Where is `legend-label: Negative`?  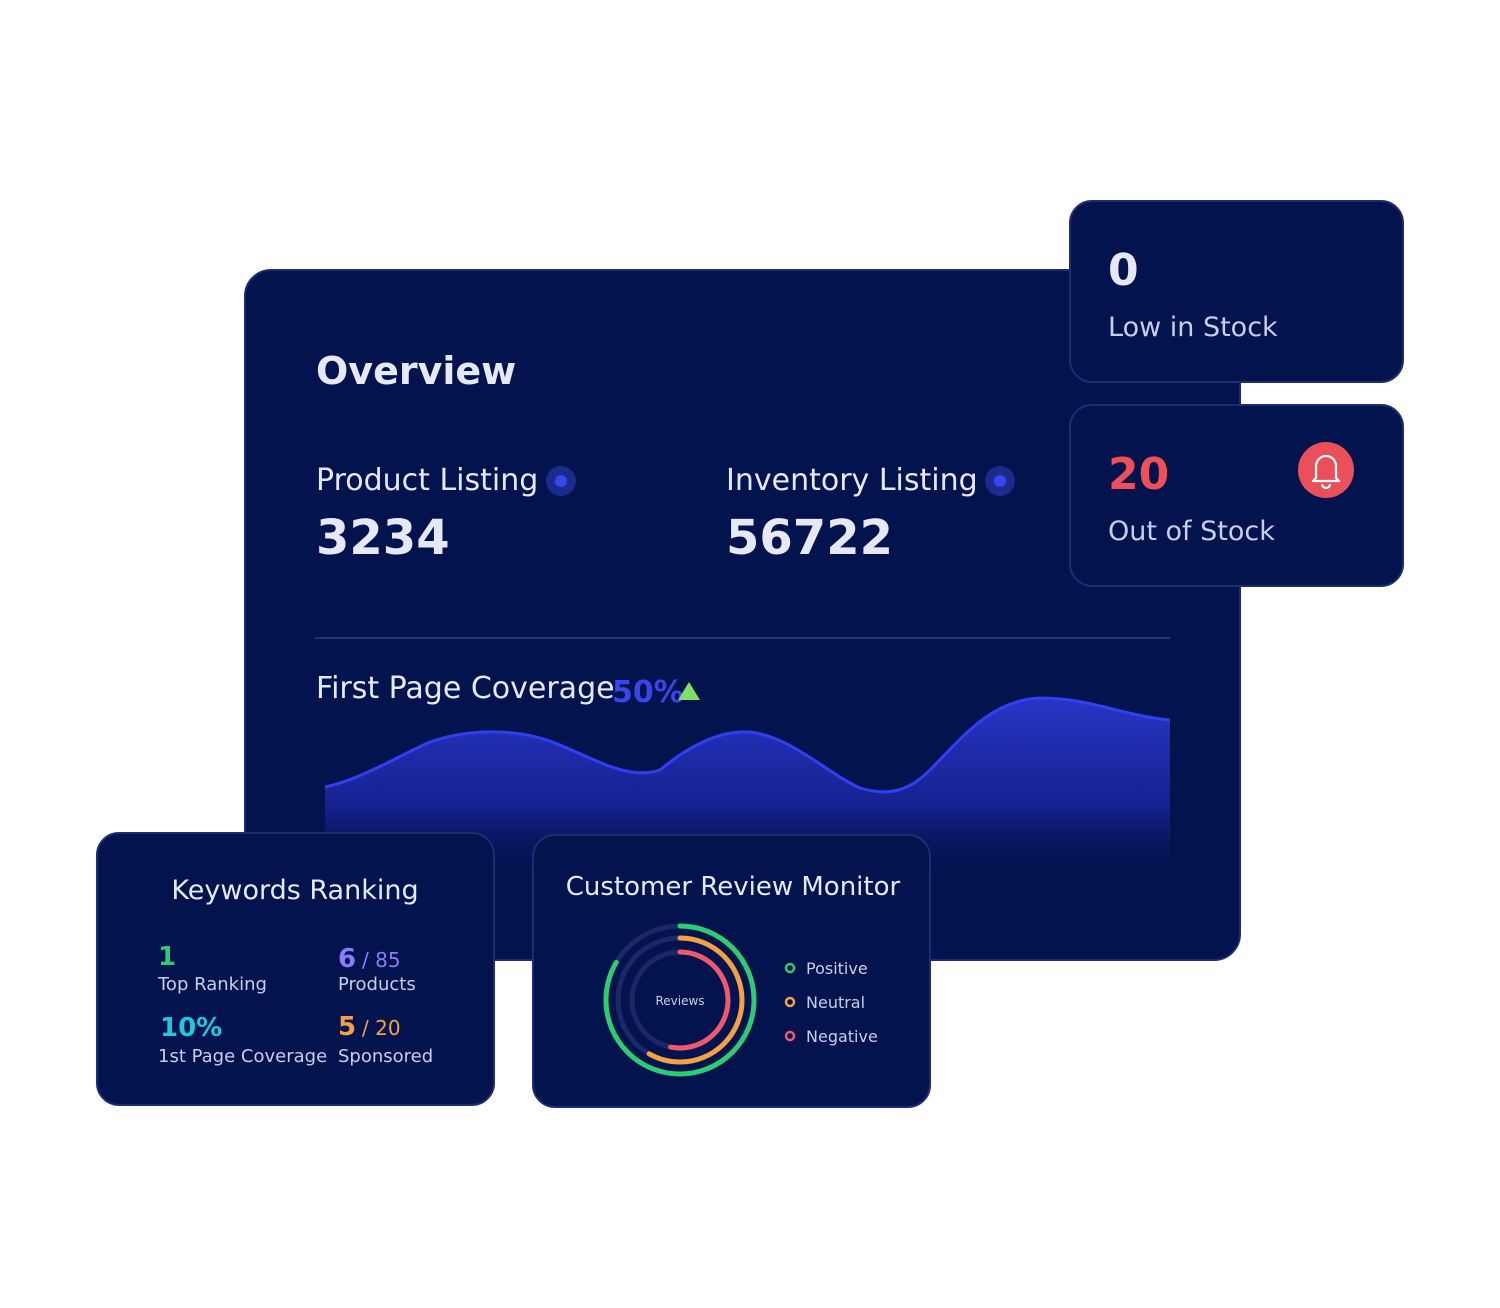
legend-label: Negative is located at coordinates (842, 1036).